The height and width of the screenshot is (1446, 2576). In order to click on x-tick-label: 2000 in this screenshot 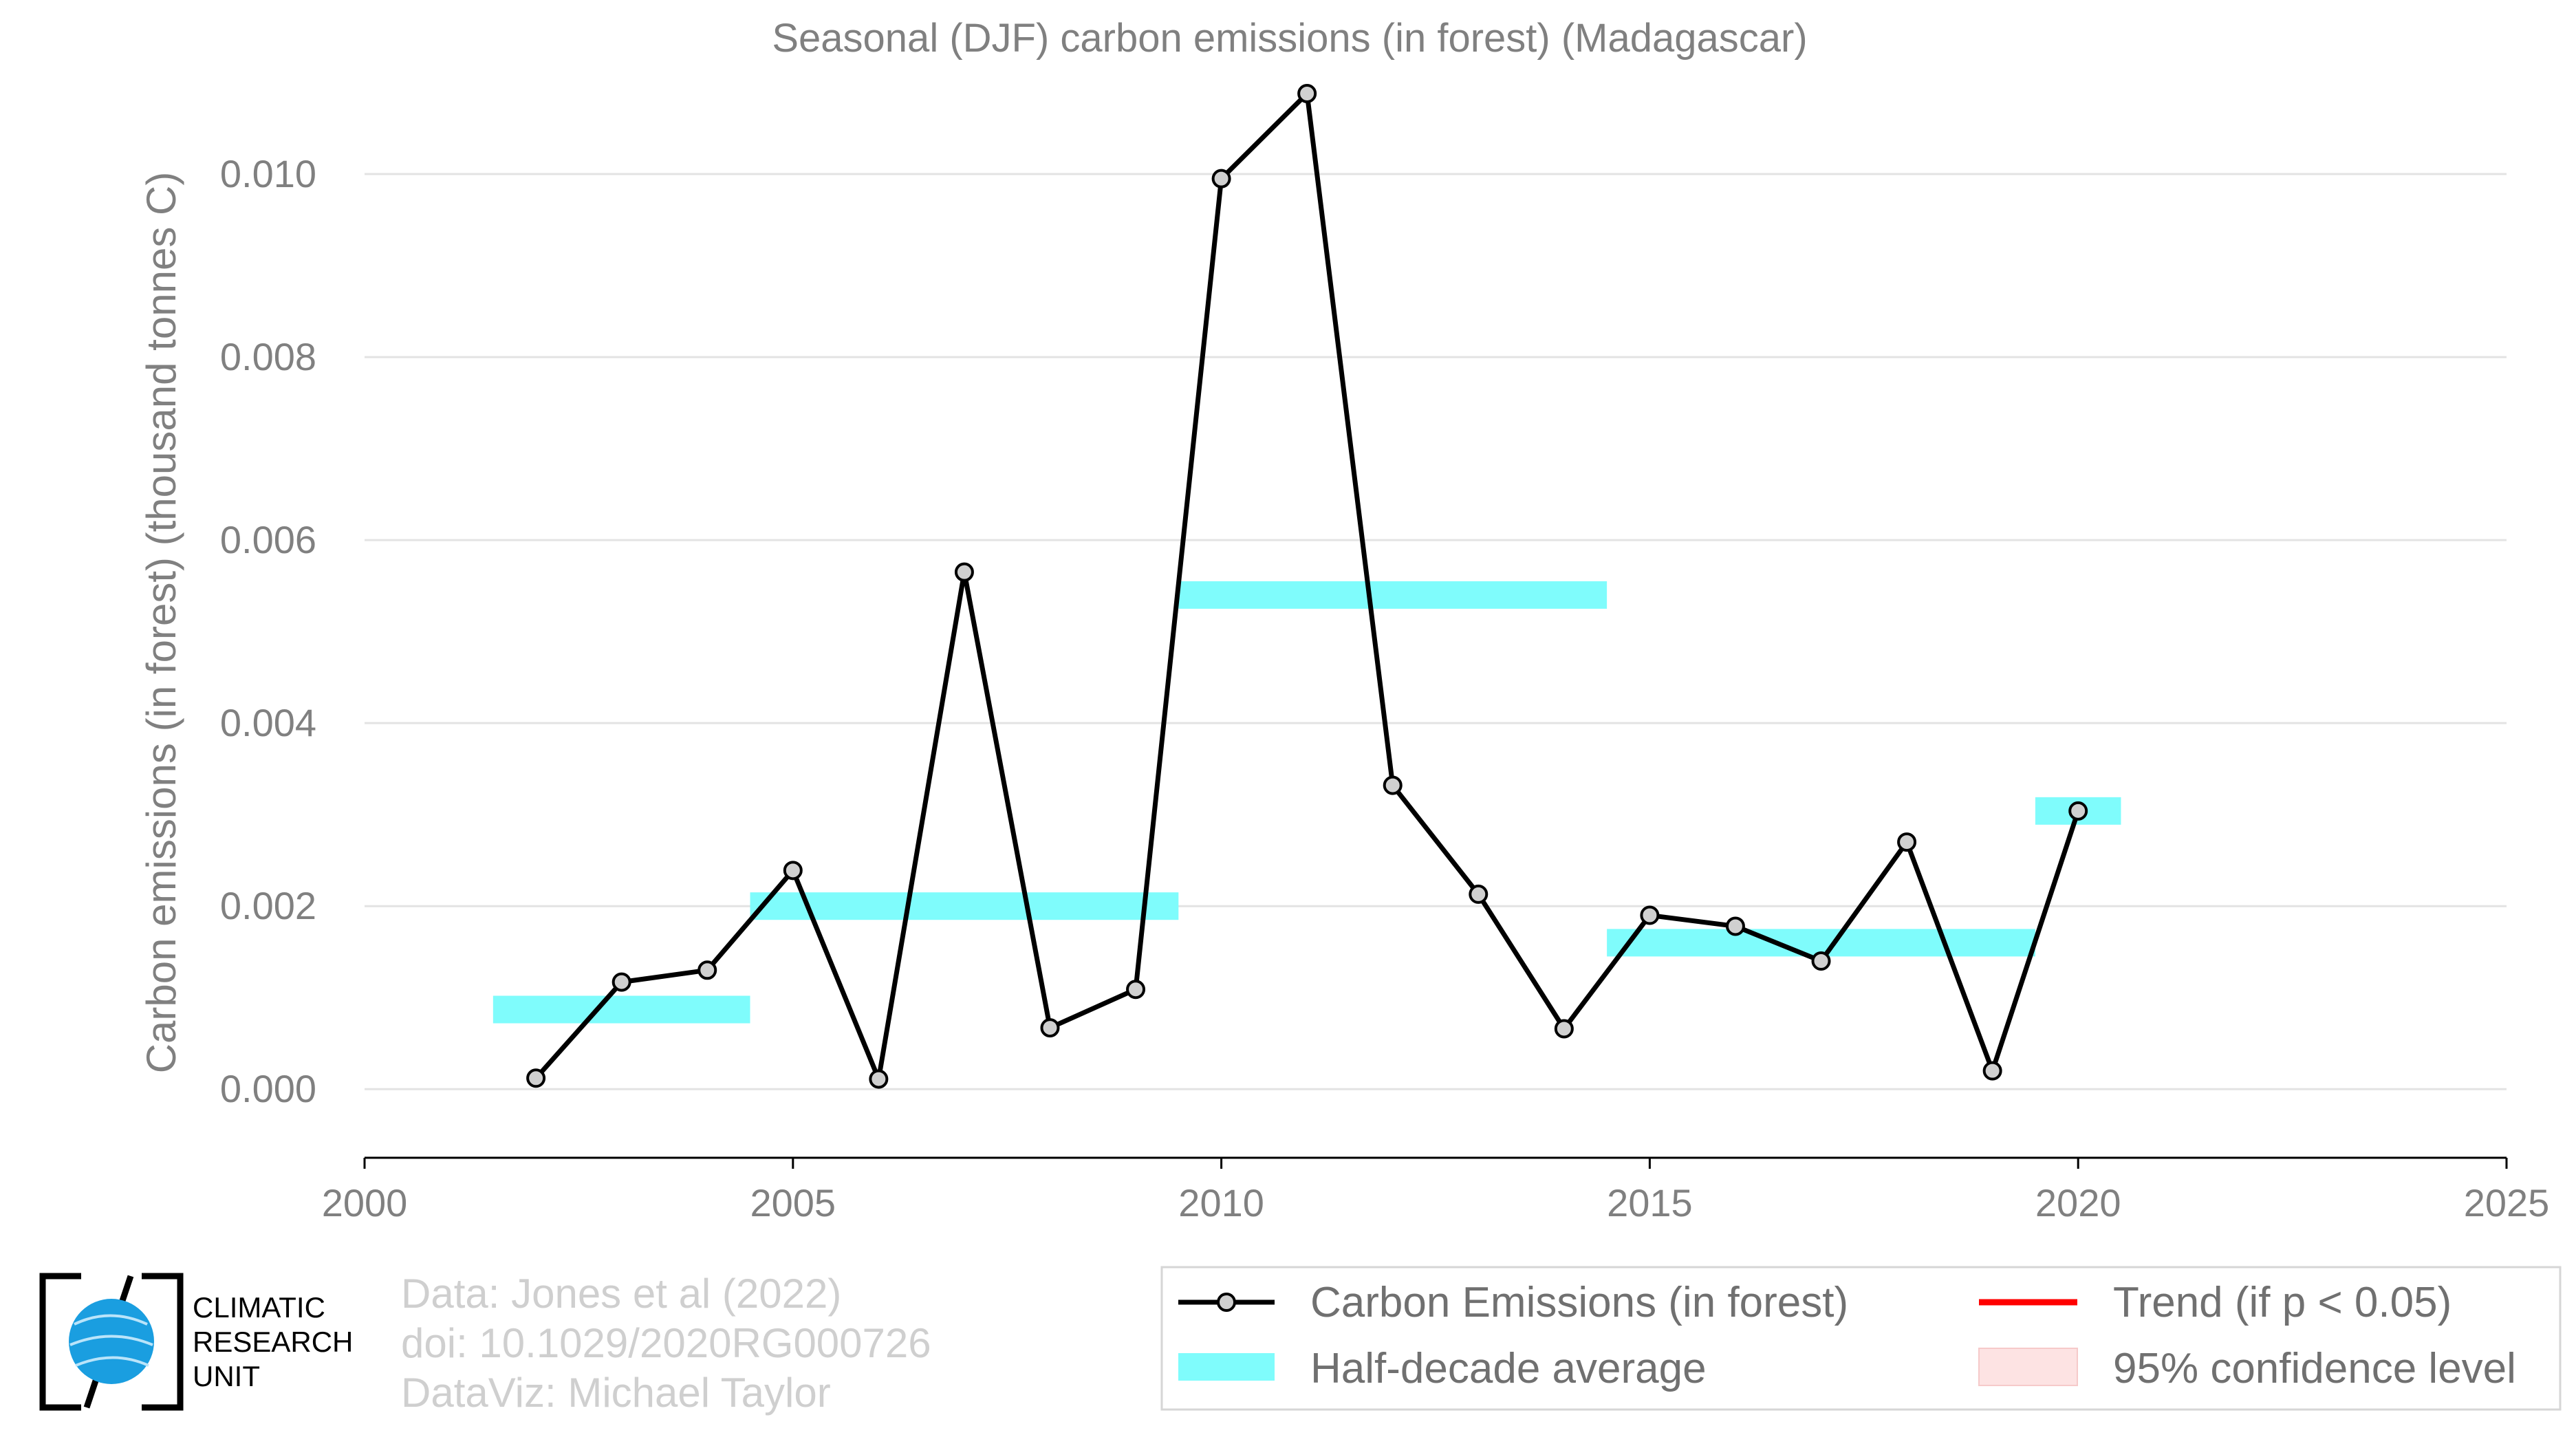, I will do `click(365, 1202)`.